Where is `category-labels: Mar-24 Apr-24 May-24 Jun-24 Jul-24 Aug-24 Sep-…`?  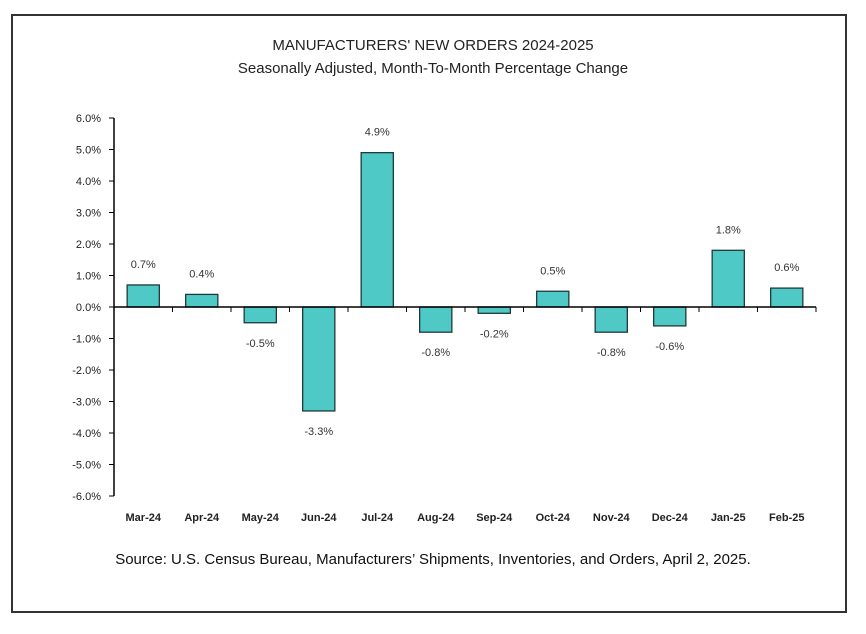
category-labels: Mar-24 Apr-24 May-24 Jun-24 Jul-24 Aug-24 Sep-… is located at coordinates (465, 518).